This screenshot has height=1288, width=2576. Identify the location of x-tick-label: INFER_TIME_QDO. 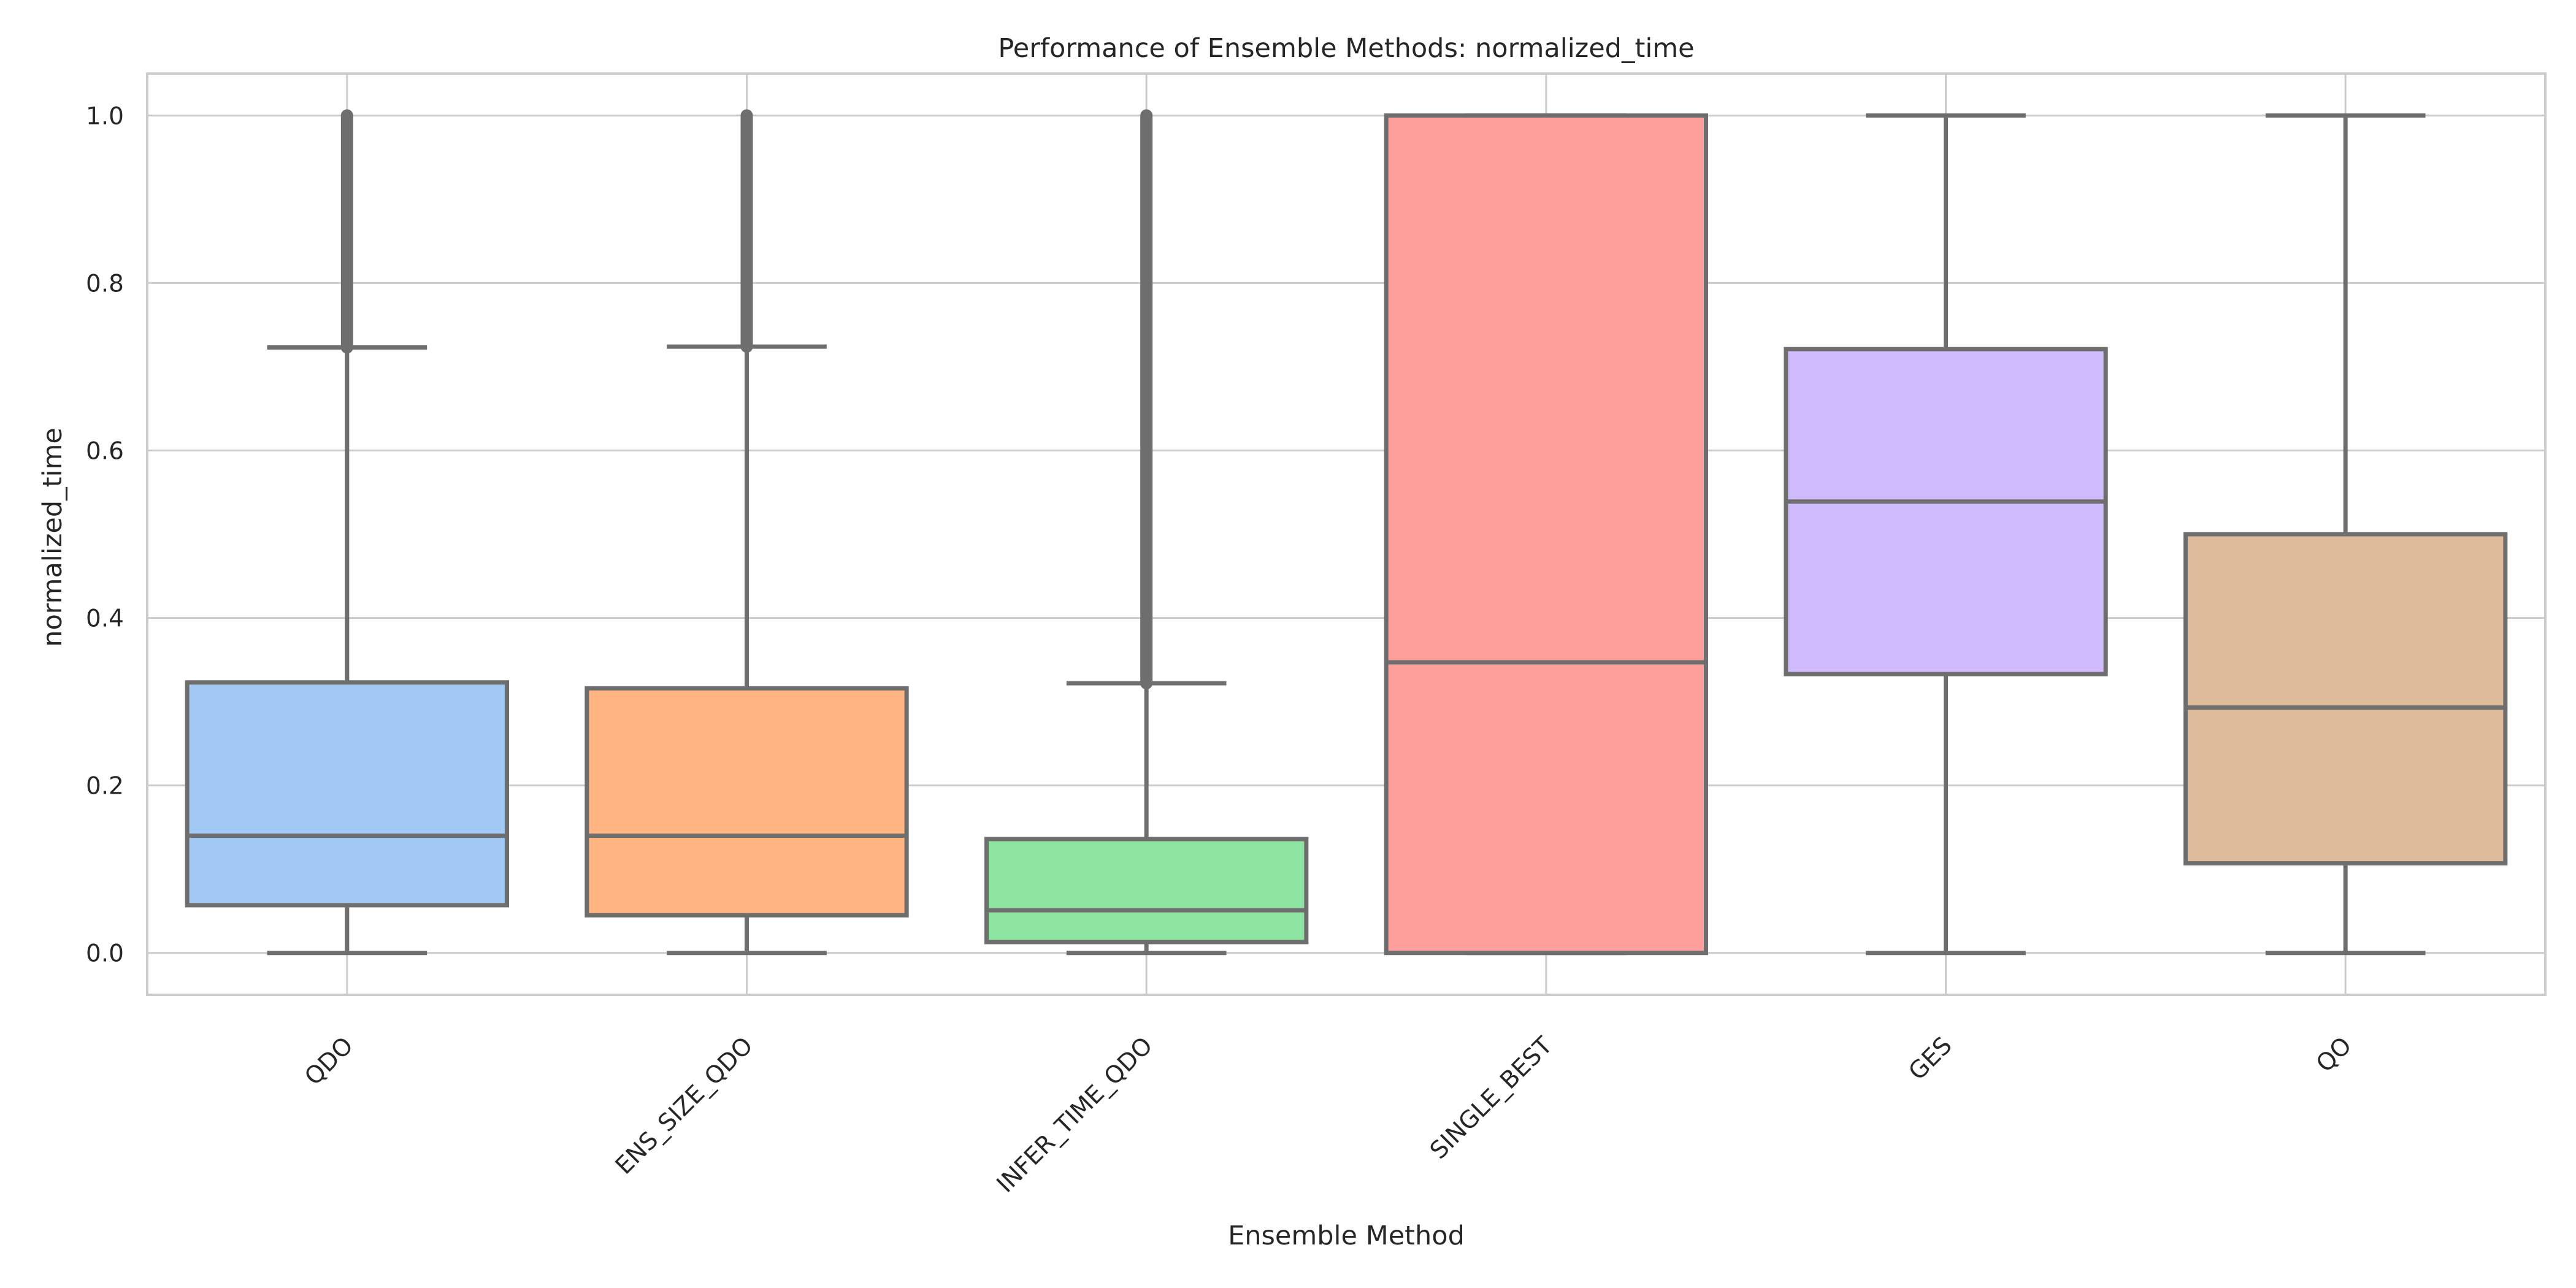
(1075, 1115).